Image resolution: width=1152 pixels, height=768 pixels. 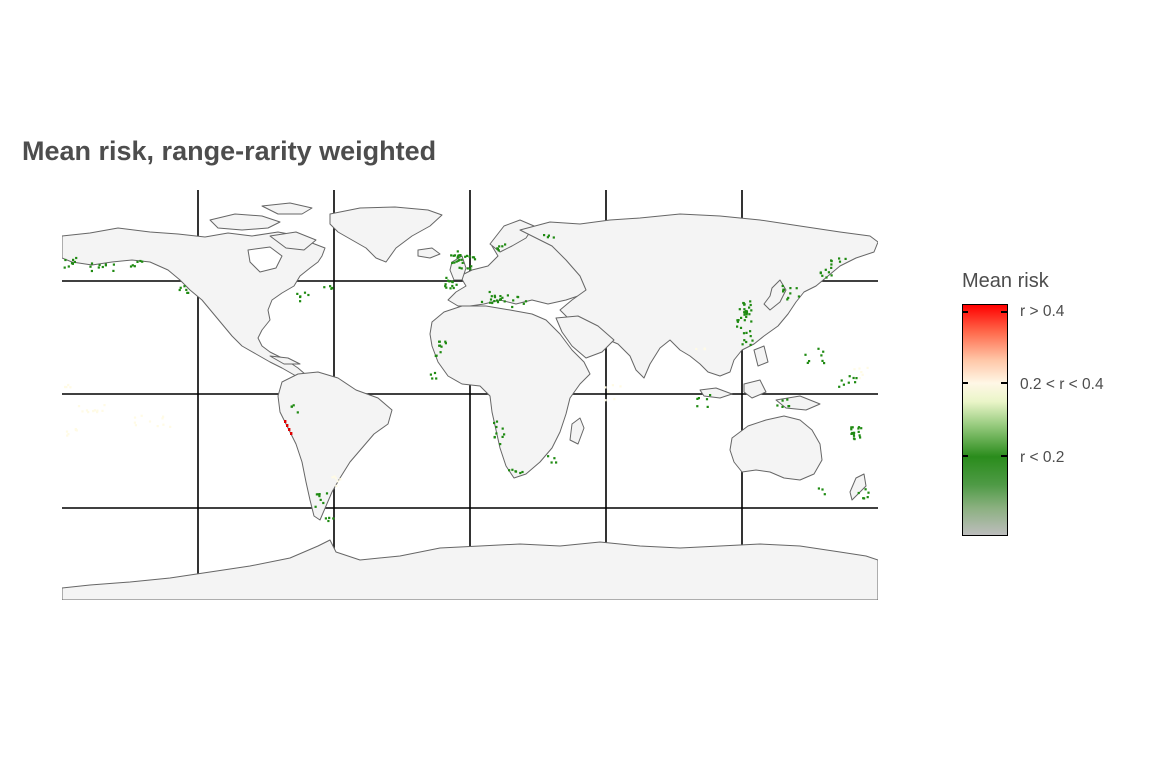 What do you see at coordinates (985, 420) in the screenshot?
I see `legend-colorbar` at bounding box center [985, 420].